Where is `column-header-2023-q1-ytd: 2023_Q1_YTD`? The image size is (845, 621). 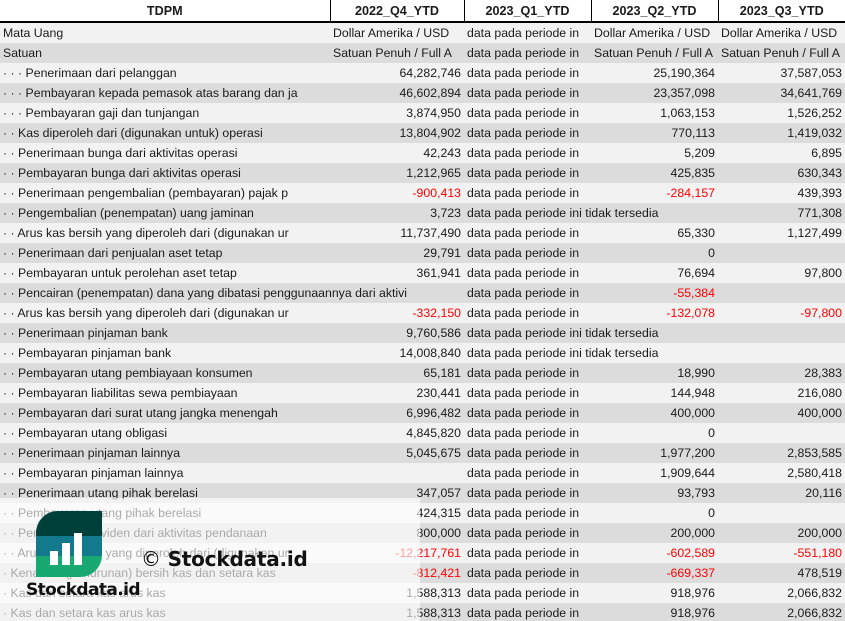
column-header-2023-q1-ytd: 2023_Q1_YTD is located at coordinates (527, 11).